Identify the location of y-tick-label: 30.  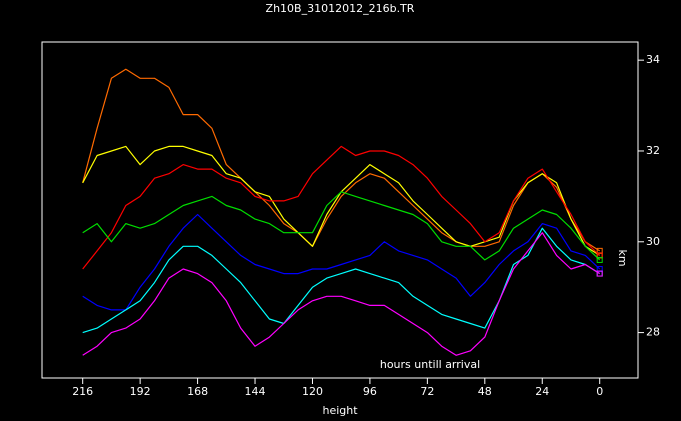
(653, 241).